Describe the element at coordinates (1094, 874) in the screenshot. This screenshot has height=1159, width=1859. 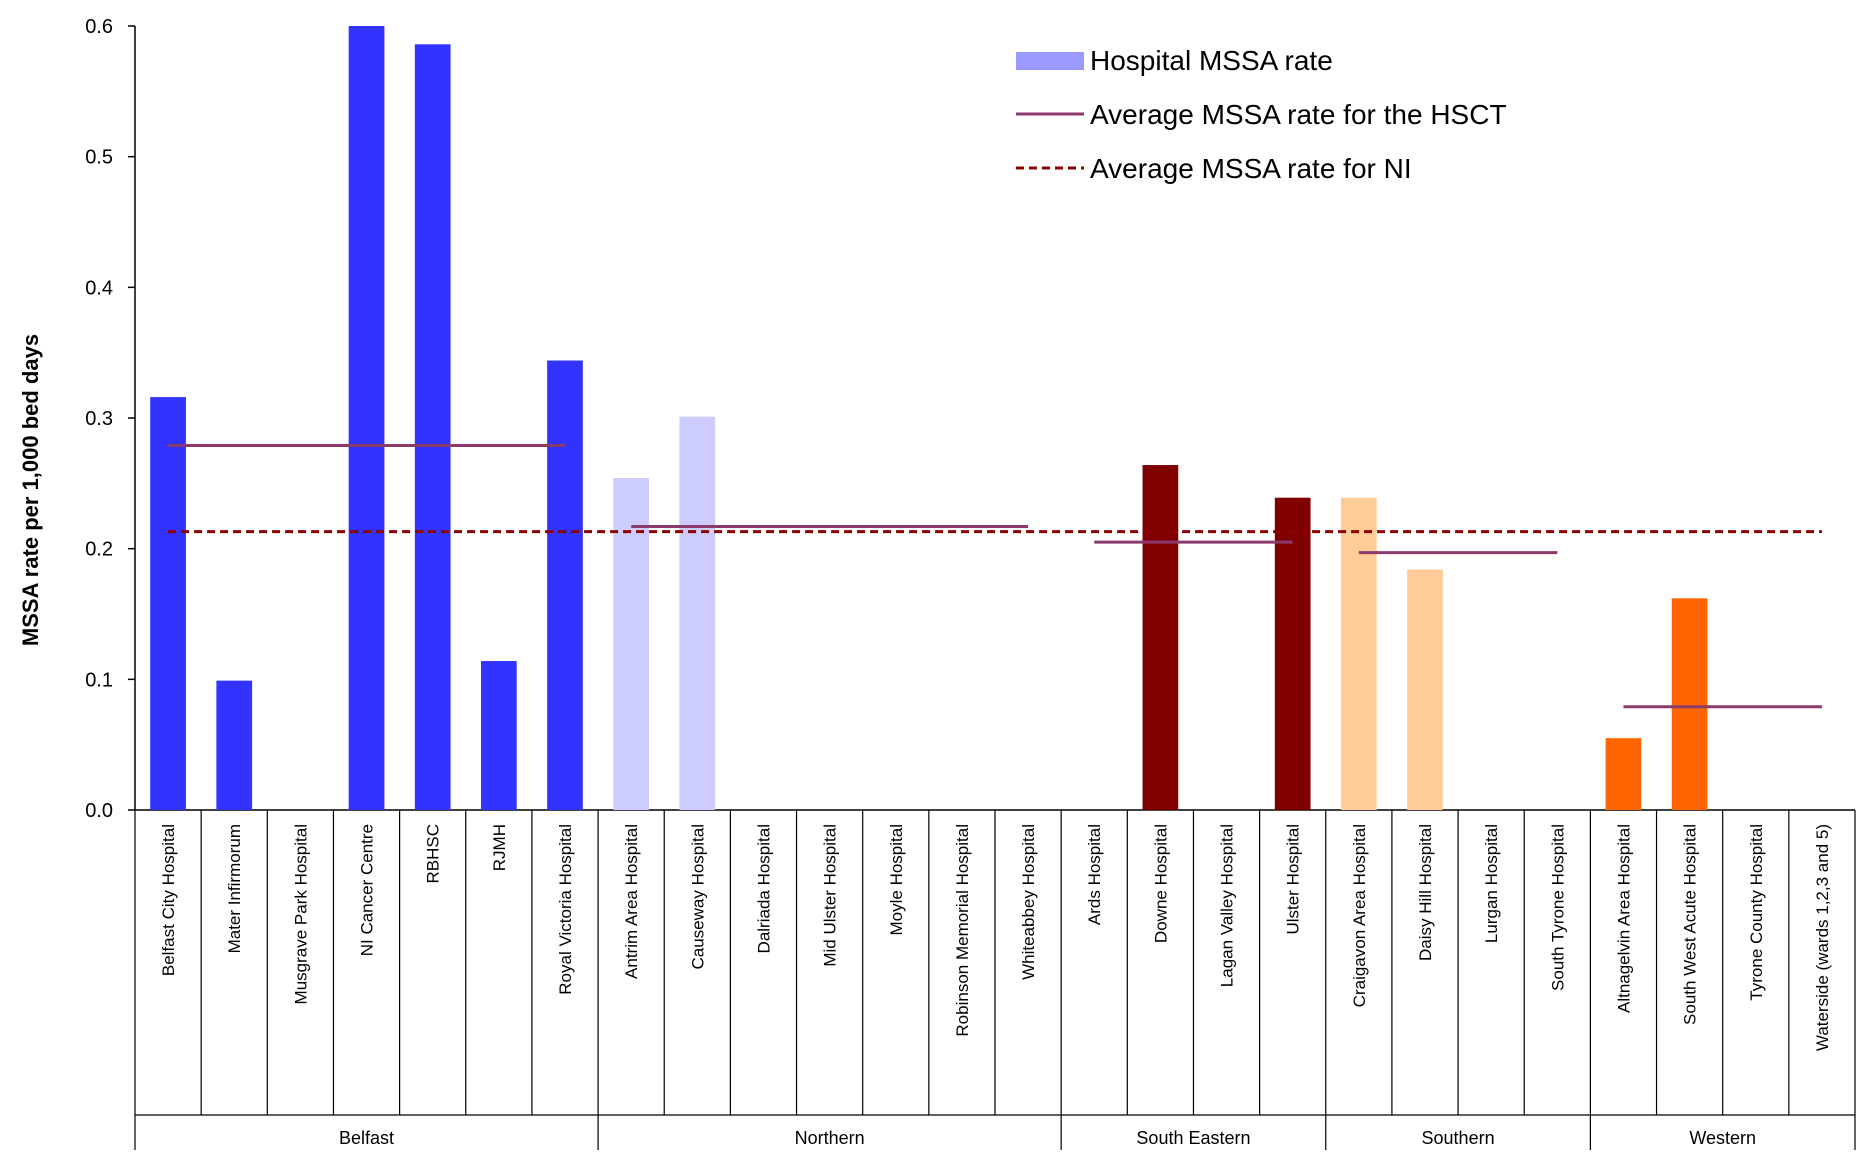
I see `category-label: Ards Hospital` at that location.